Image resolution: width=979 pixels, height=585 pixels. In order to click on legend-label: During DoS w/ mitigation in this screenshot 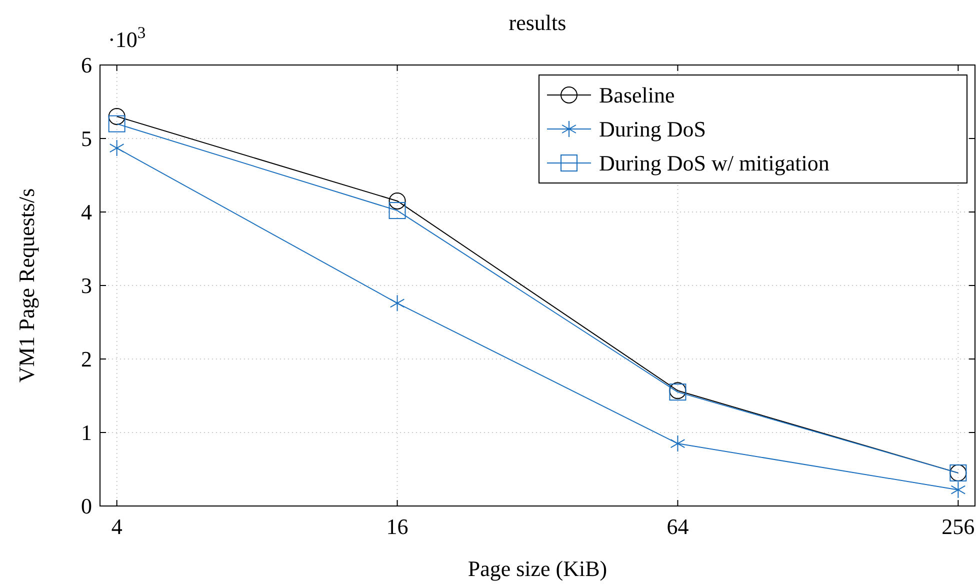, I will do `click(714, 163)`.